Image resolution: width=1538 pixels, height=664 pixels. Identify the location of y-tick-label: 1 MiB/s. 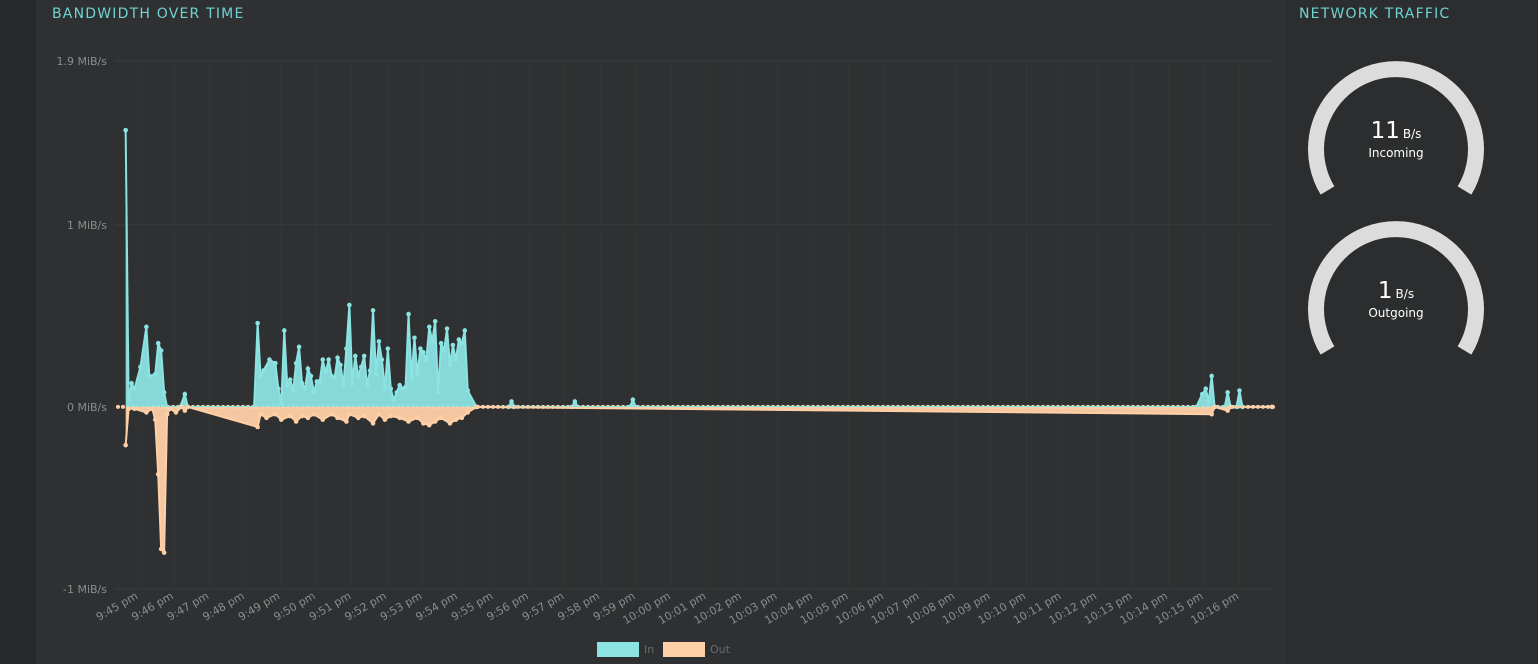
(87, 225).